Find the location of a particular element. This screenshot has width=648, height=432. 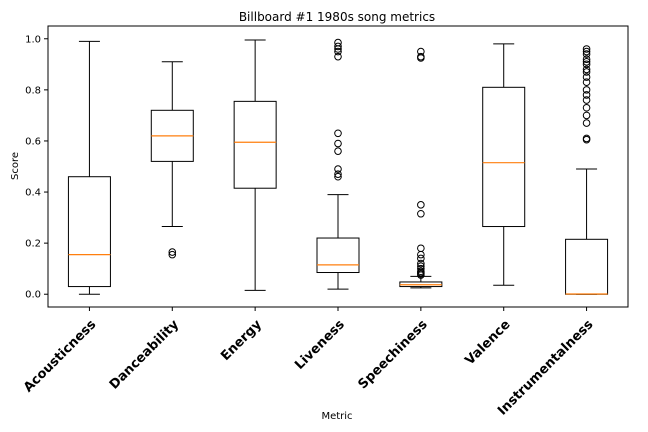

x-tick-label: Speechiness is located at coordinates (393, 354).